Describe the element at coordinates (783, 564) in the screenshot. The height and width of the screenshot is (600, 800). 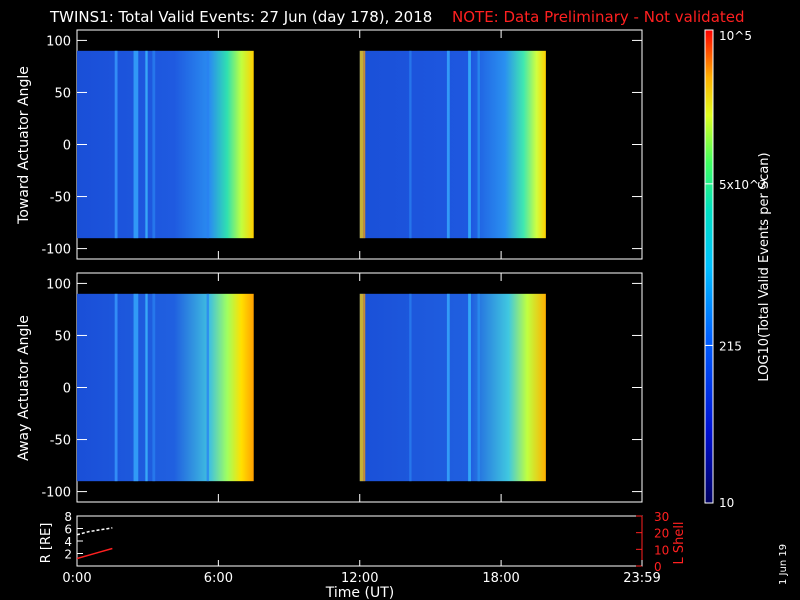
I see `footer-date: 1 Jun 19` at that location.